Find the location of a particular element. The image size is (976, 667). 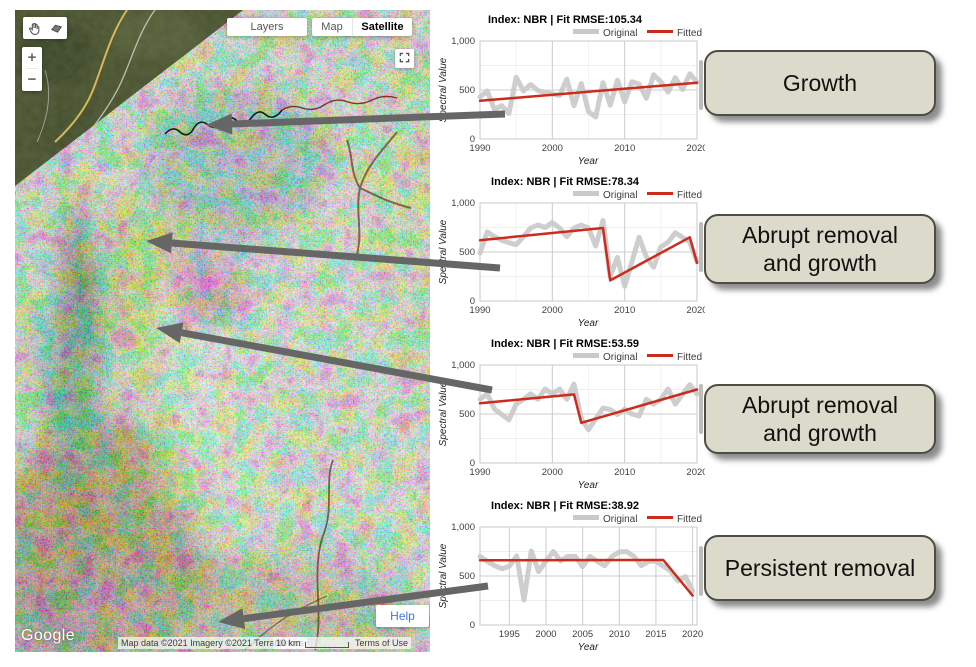

svg-text: Index: NBR | Fit RMSE:53.59 is located at coordinates (565, 344).